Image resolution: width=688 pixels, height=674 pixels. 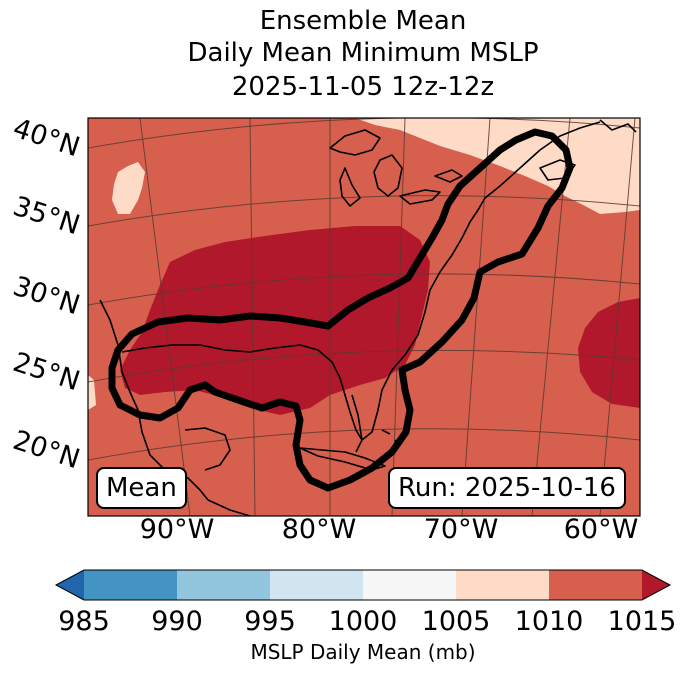 I want to click on colorbar-extend-low, so click(x=70, y=585).